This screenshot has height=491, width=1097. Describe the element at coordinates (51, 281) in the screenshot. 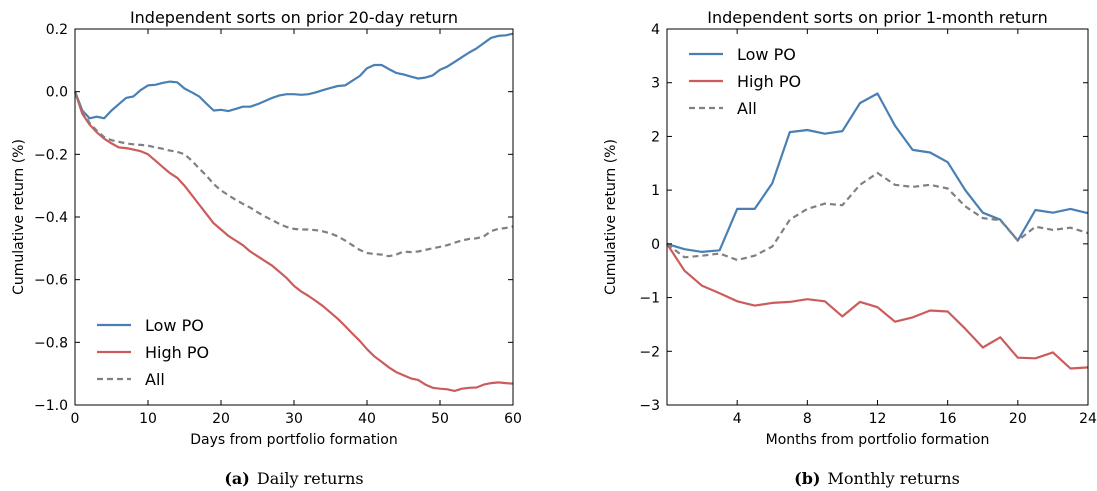

I see `y-tick-label: −0.6` at that location.